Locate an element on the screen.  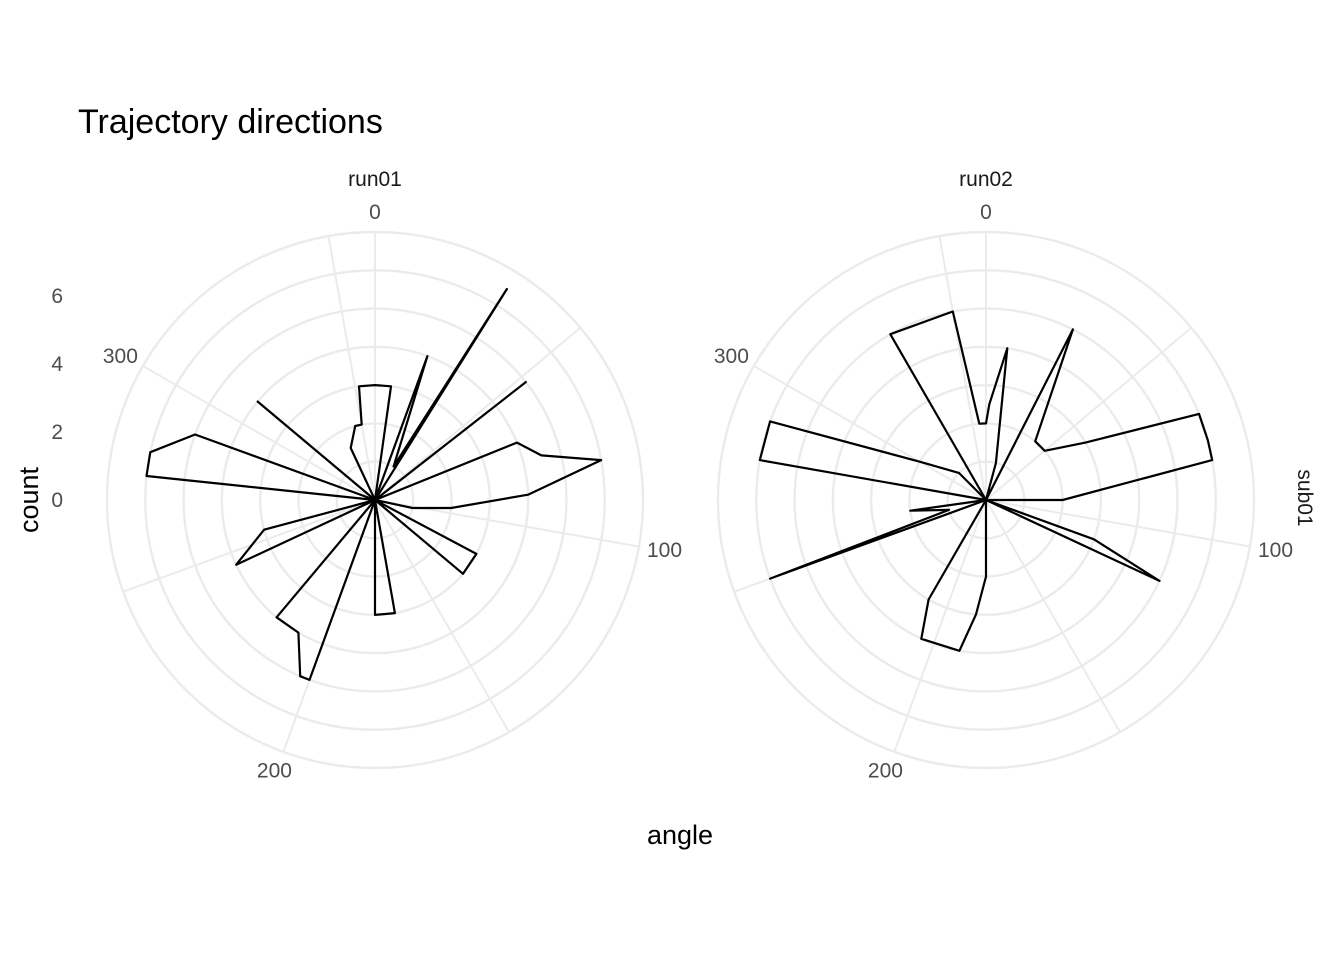
row-strip-label: sub01 is located at coordinates (1304, 497).